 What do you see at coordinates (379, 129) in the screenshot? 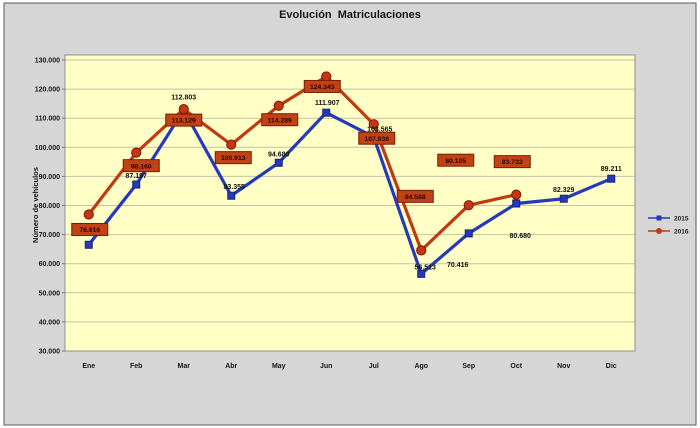
I see `data-label-2015: 103.565` at bounding box center [379, 129].